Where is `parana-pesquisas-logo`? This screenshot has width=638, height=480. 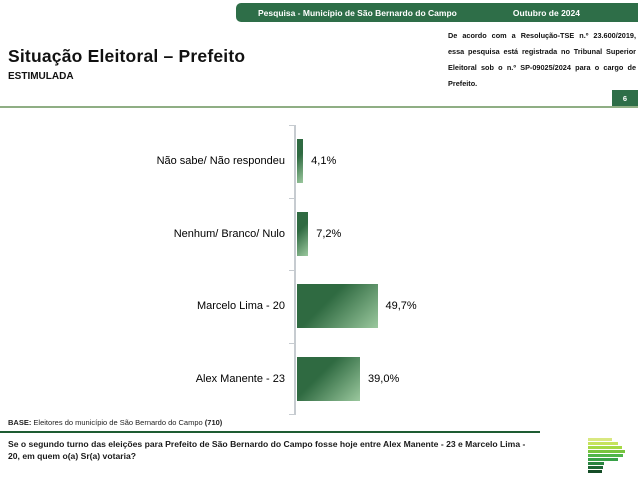 parana-pesquisas-logo is located at coordinates (608, 456).